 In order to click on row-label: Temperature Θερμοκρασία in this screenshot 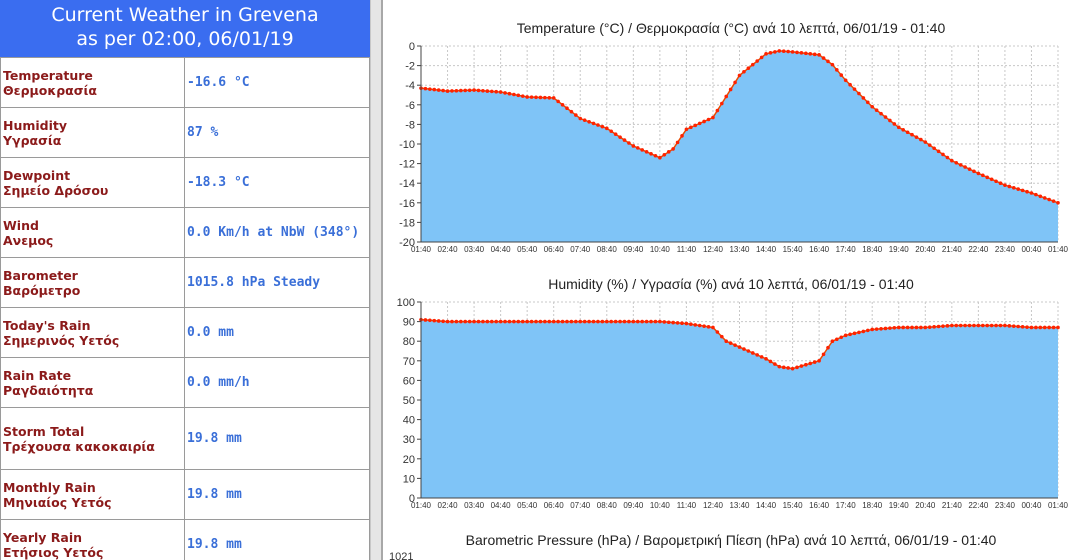, I will do `click(92, 82)`.